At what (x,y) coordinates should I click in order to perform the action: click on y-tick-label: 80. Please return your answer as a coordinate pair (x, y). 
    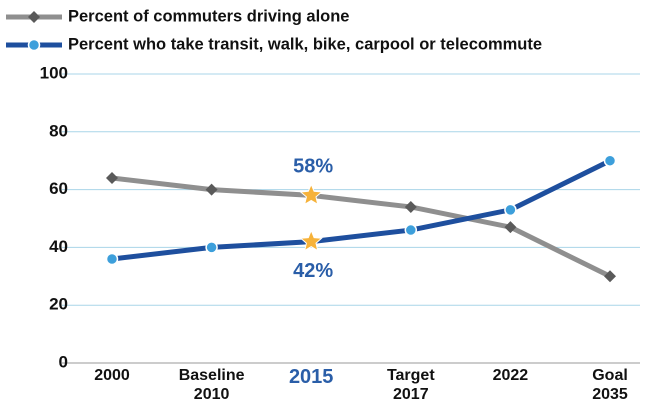
    Looking at the image, I should click on (58, 130).